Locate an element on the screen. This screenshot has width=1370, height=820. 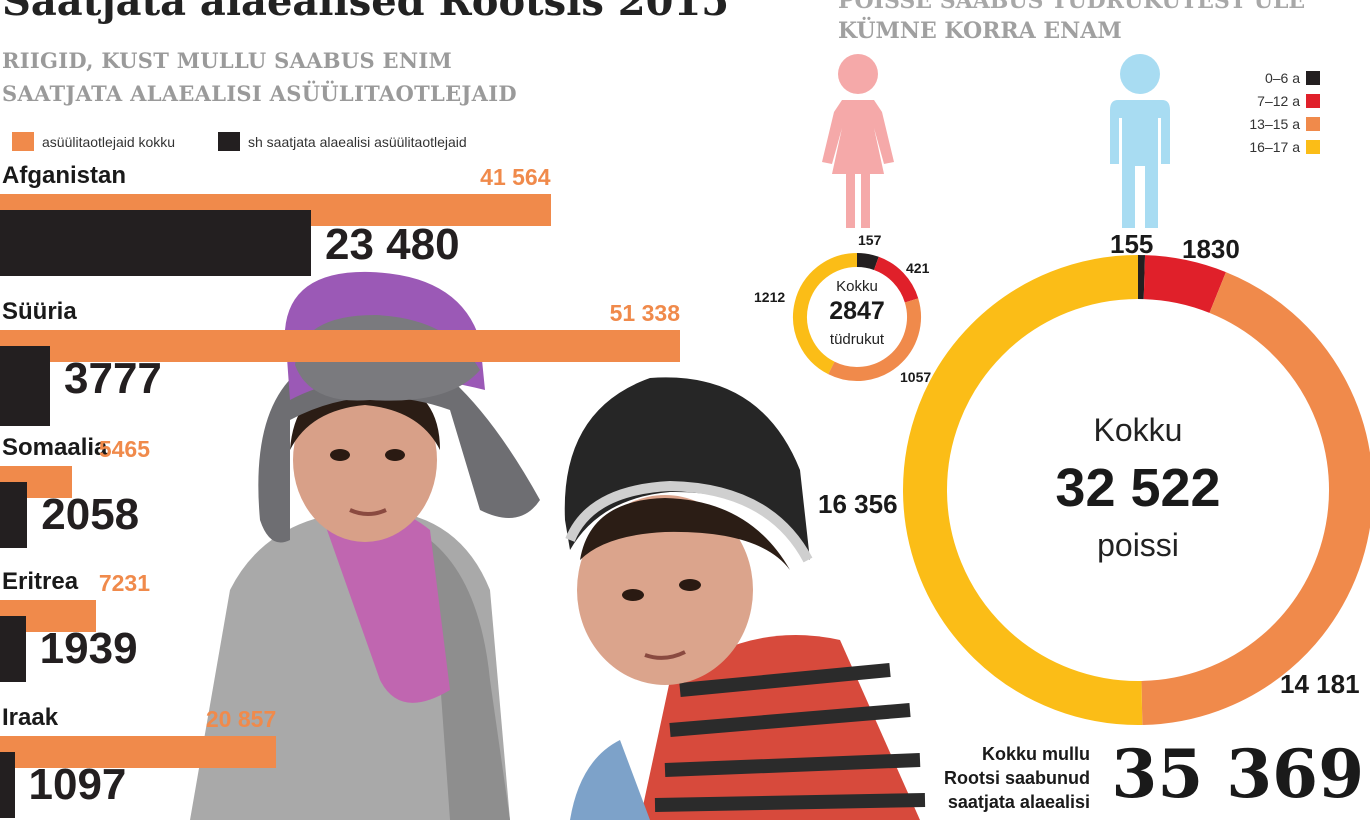
blanket-shadow is located at coordinates (470, 680).